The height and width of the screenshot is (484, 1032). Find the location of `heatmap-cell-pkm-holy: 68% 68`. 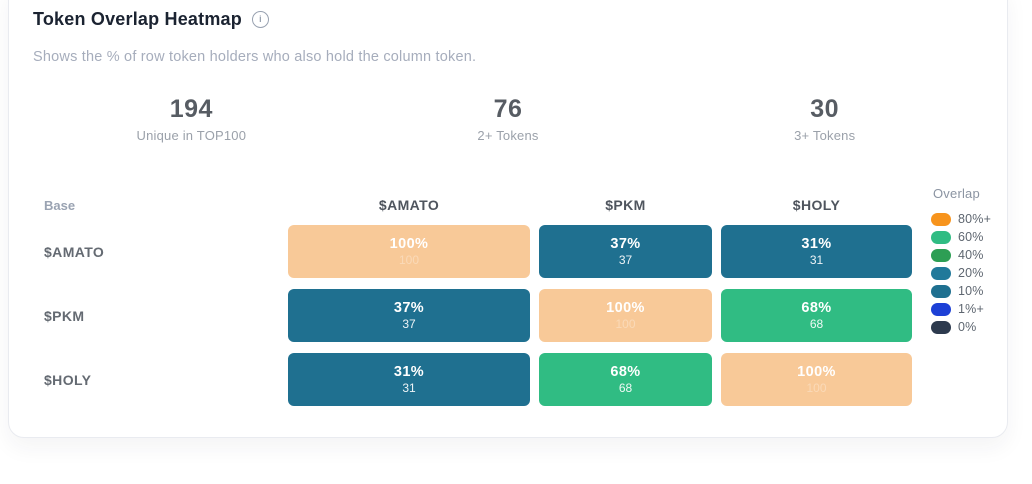

heatmap-cell-pkm-holy: 68% 68 is located at coordinates (816, 315).